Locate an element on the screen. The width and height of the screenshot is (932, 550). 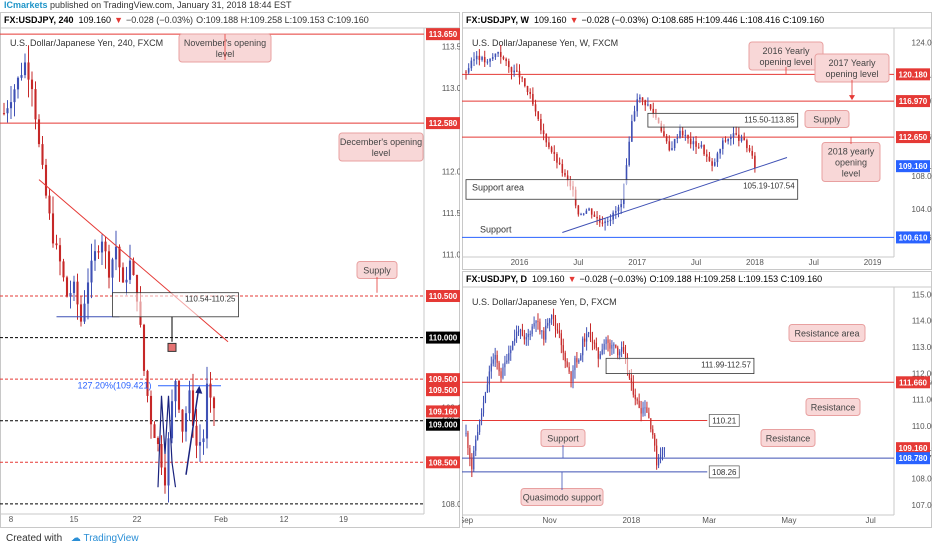
footer-brand: TradingView is located at coordinates (111, 538).